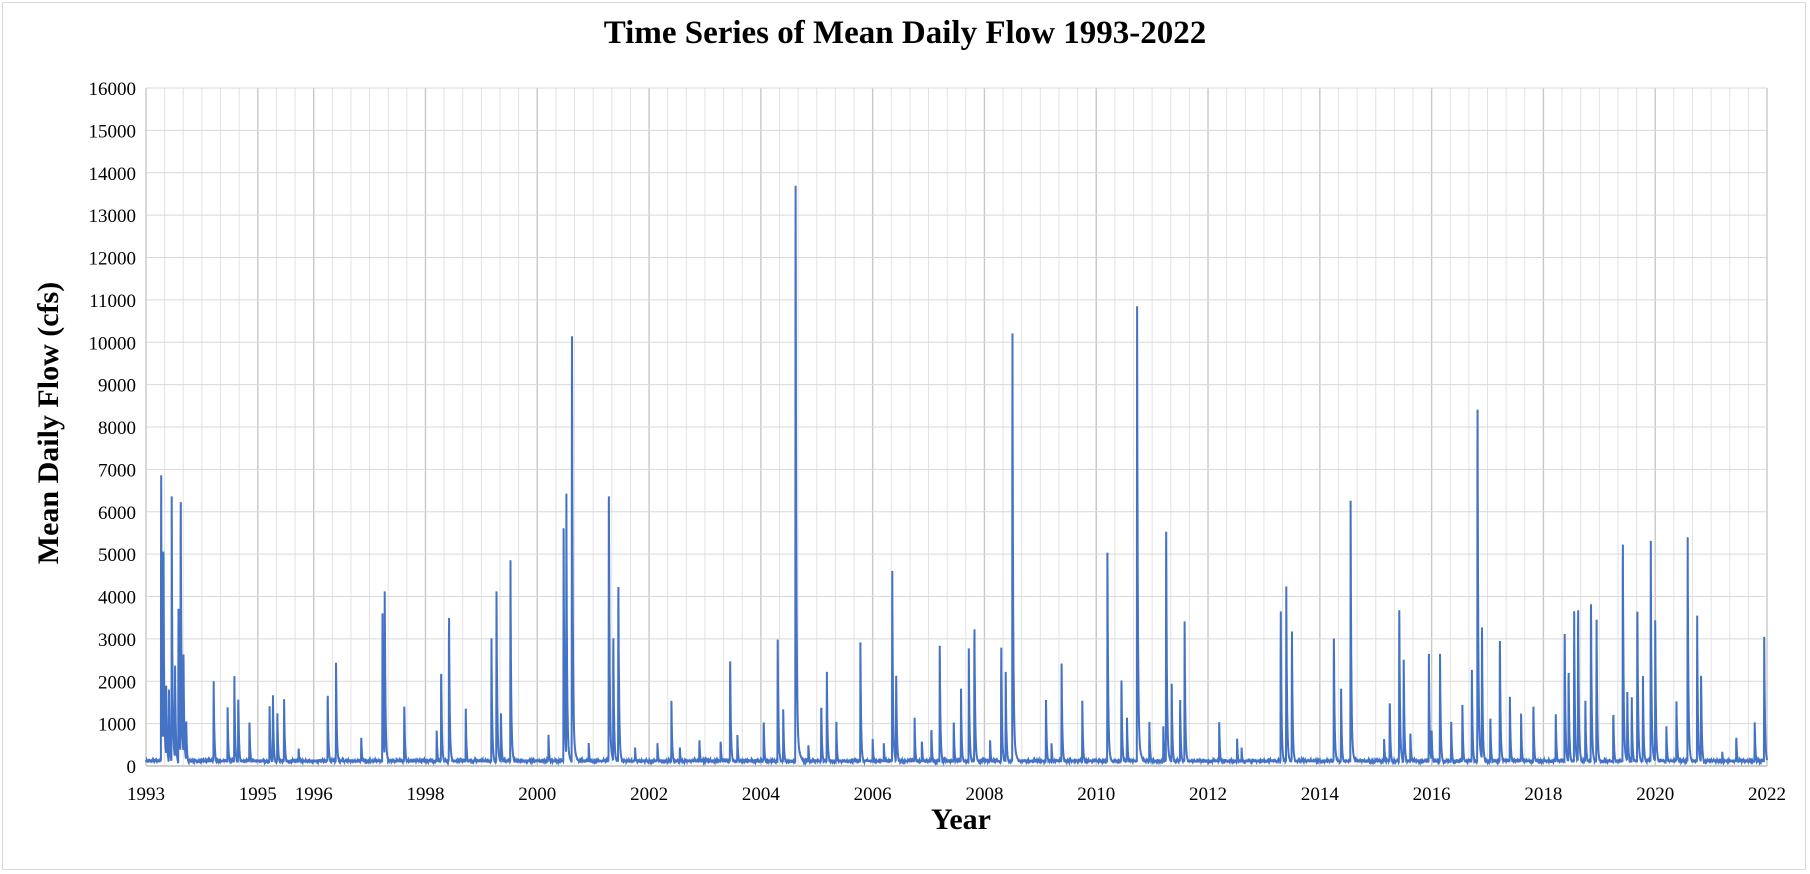  What do you see at coordinates (48, 423) in the screenshot?
I see `y-axis-label: Mean Daily Flow (cfs)` at bounding box center [48, 423].